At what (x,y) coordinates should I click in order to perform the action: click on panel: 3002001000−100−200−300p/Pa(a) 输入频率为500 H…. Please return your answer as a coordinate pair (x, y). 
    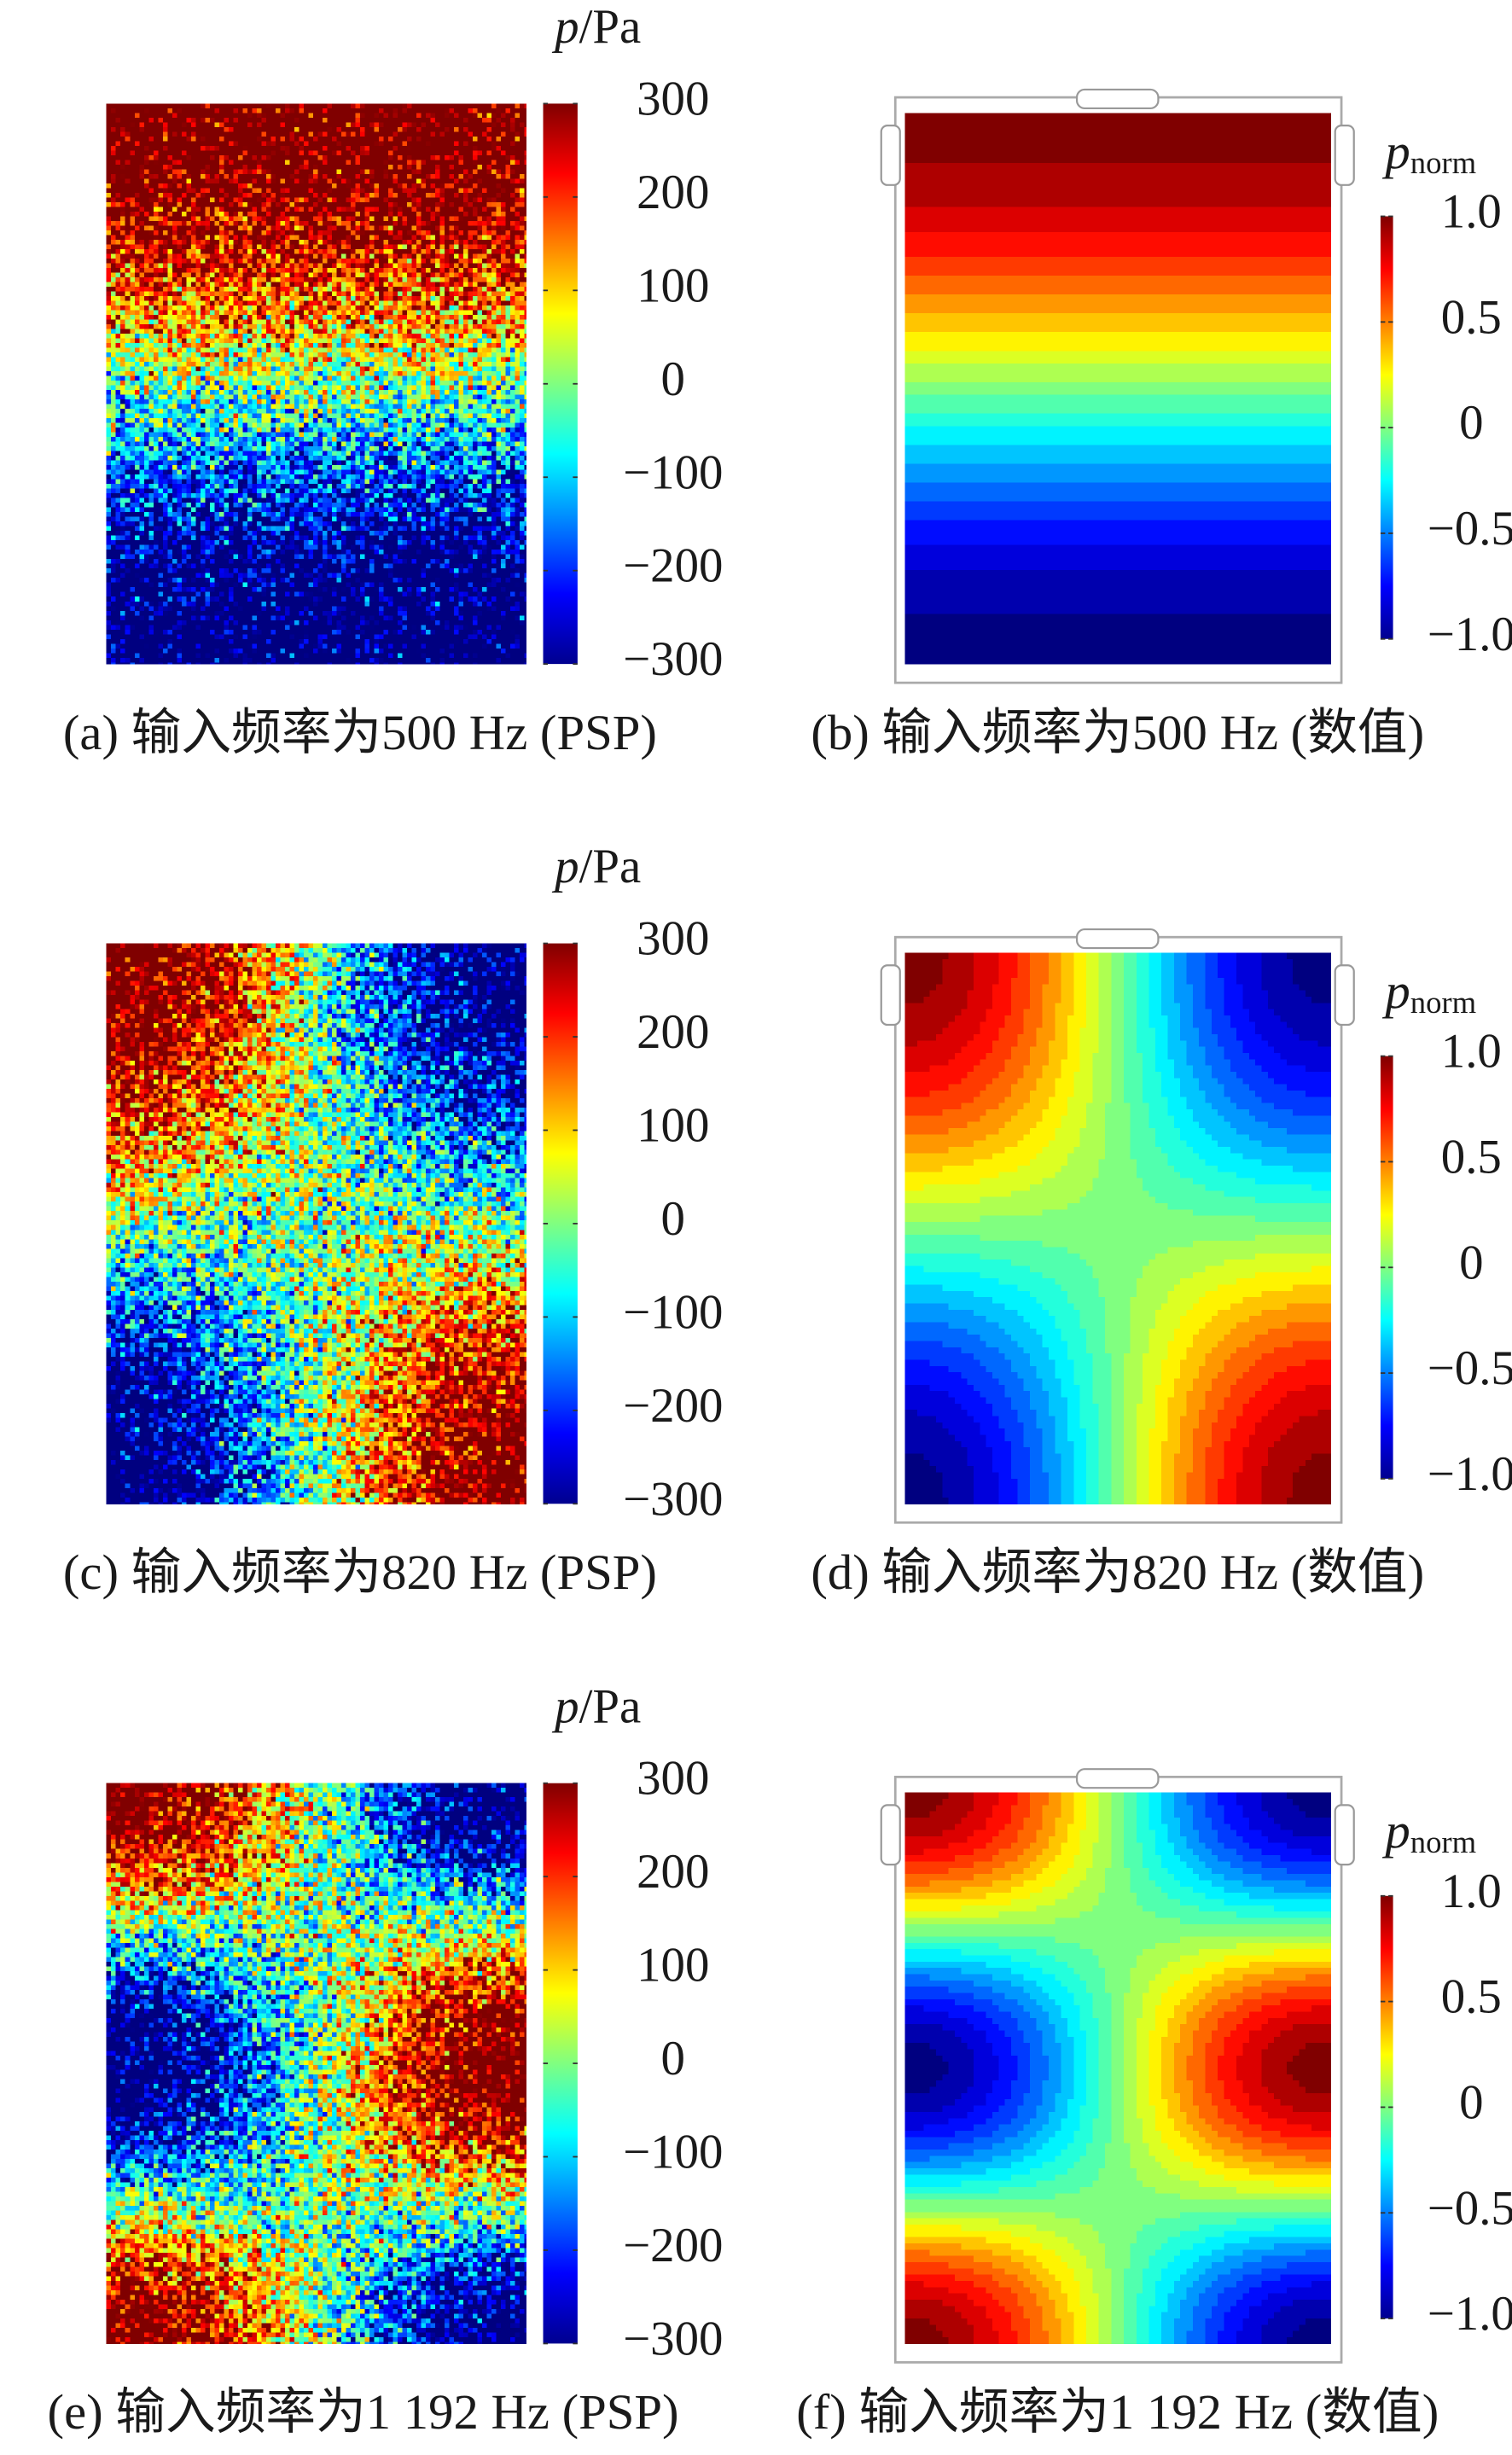
    Looking at the image, I should click on (393, 380).